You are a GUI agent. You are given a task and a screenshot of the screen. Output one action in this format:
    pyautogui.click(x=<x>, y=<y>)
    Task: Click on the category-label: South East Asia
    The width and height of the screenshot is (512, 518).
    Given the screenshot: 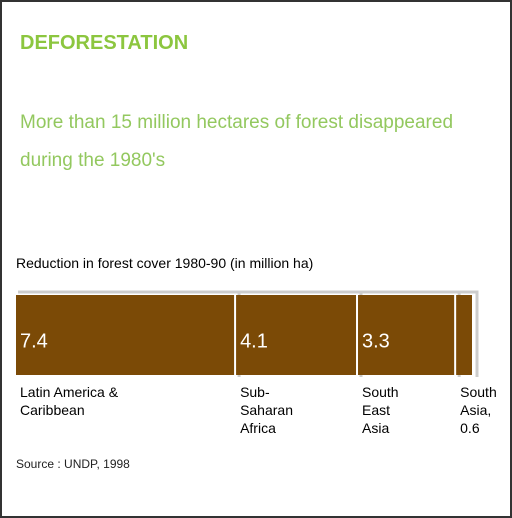 What is the action you would take?
    pyautogui.click(x=380, y=410)
    